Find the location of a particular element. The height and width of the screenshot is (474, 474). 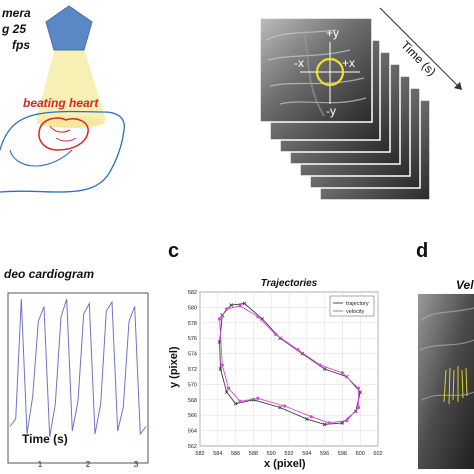

heart-label: beating heart is located at coordinates (61, 103).